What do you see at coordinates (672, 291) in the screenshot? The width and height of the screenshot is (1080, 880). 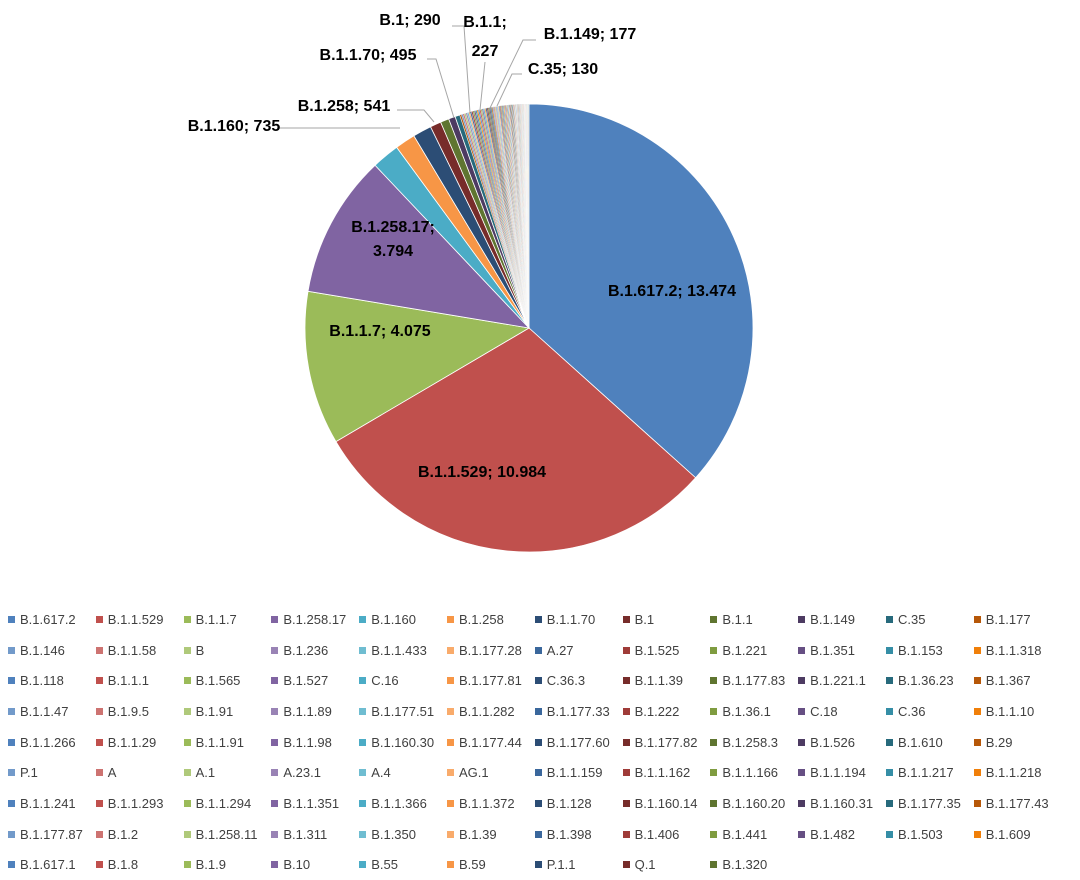 I see `data-label-b-1-617-2: B.1.617.2; 13.474` at bounding box center [672, 291].